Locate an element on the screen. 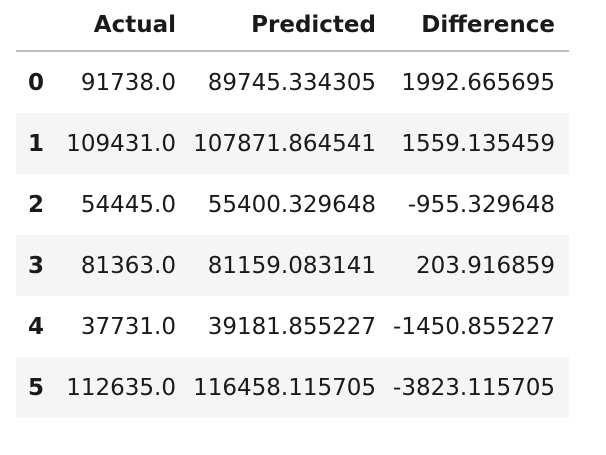  table-header: Actual Predicted Difference is located at coordinates (292, 26).